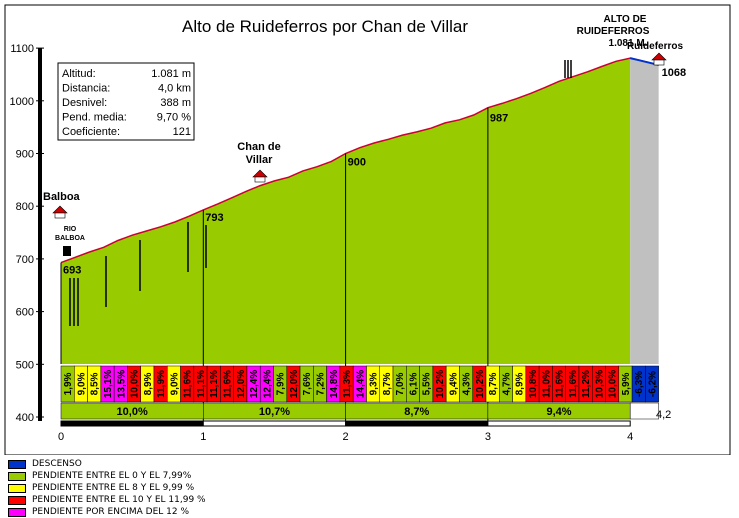  Describe the element at coordinates (546, 384) in the screenshot. I see `gradient-label: 11,0%` at that location.